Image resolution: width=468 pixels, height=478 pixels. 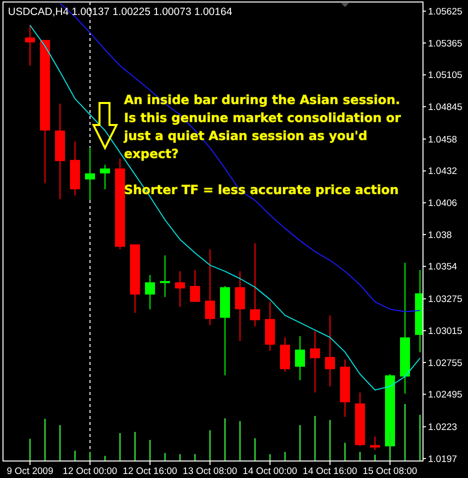 What do you see at coordinates (90, 471) in the screenshot?
I see `x-tick-label: 12 Oct 00:00` at bounding box center [90, 471].